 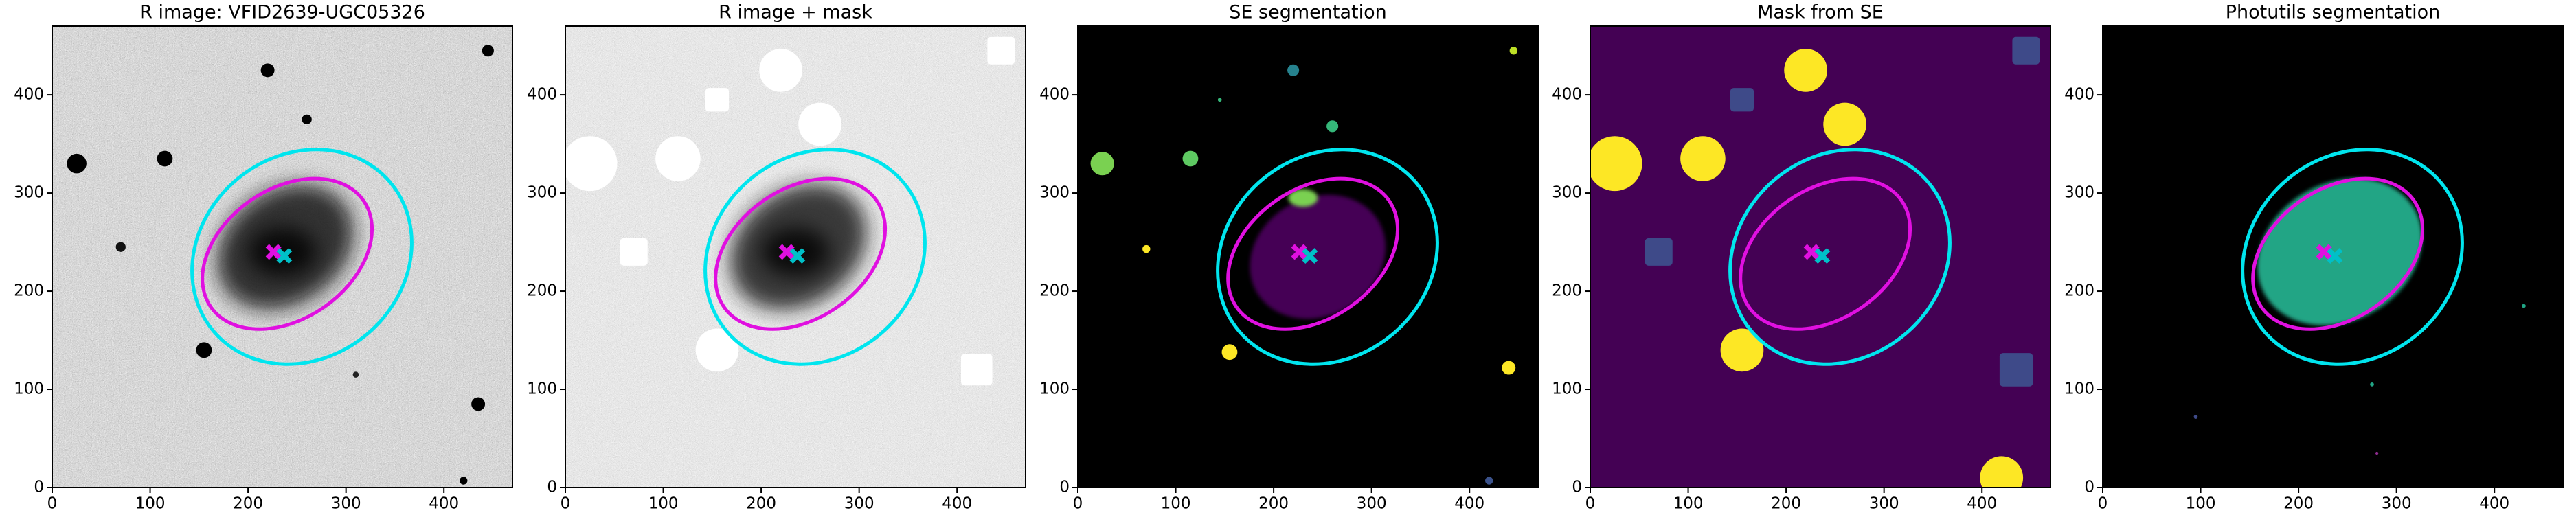 I want to click on x-tick-label: 400, so click(x=957, y=504).